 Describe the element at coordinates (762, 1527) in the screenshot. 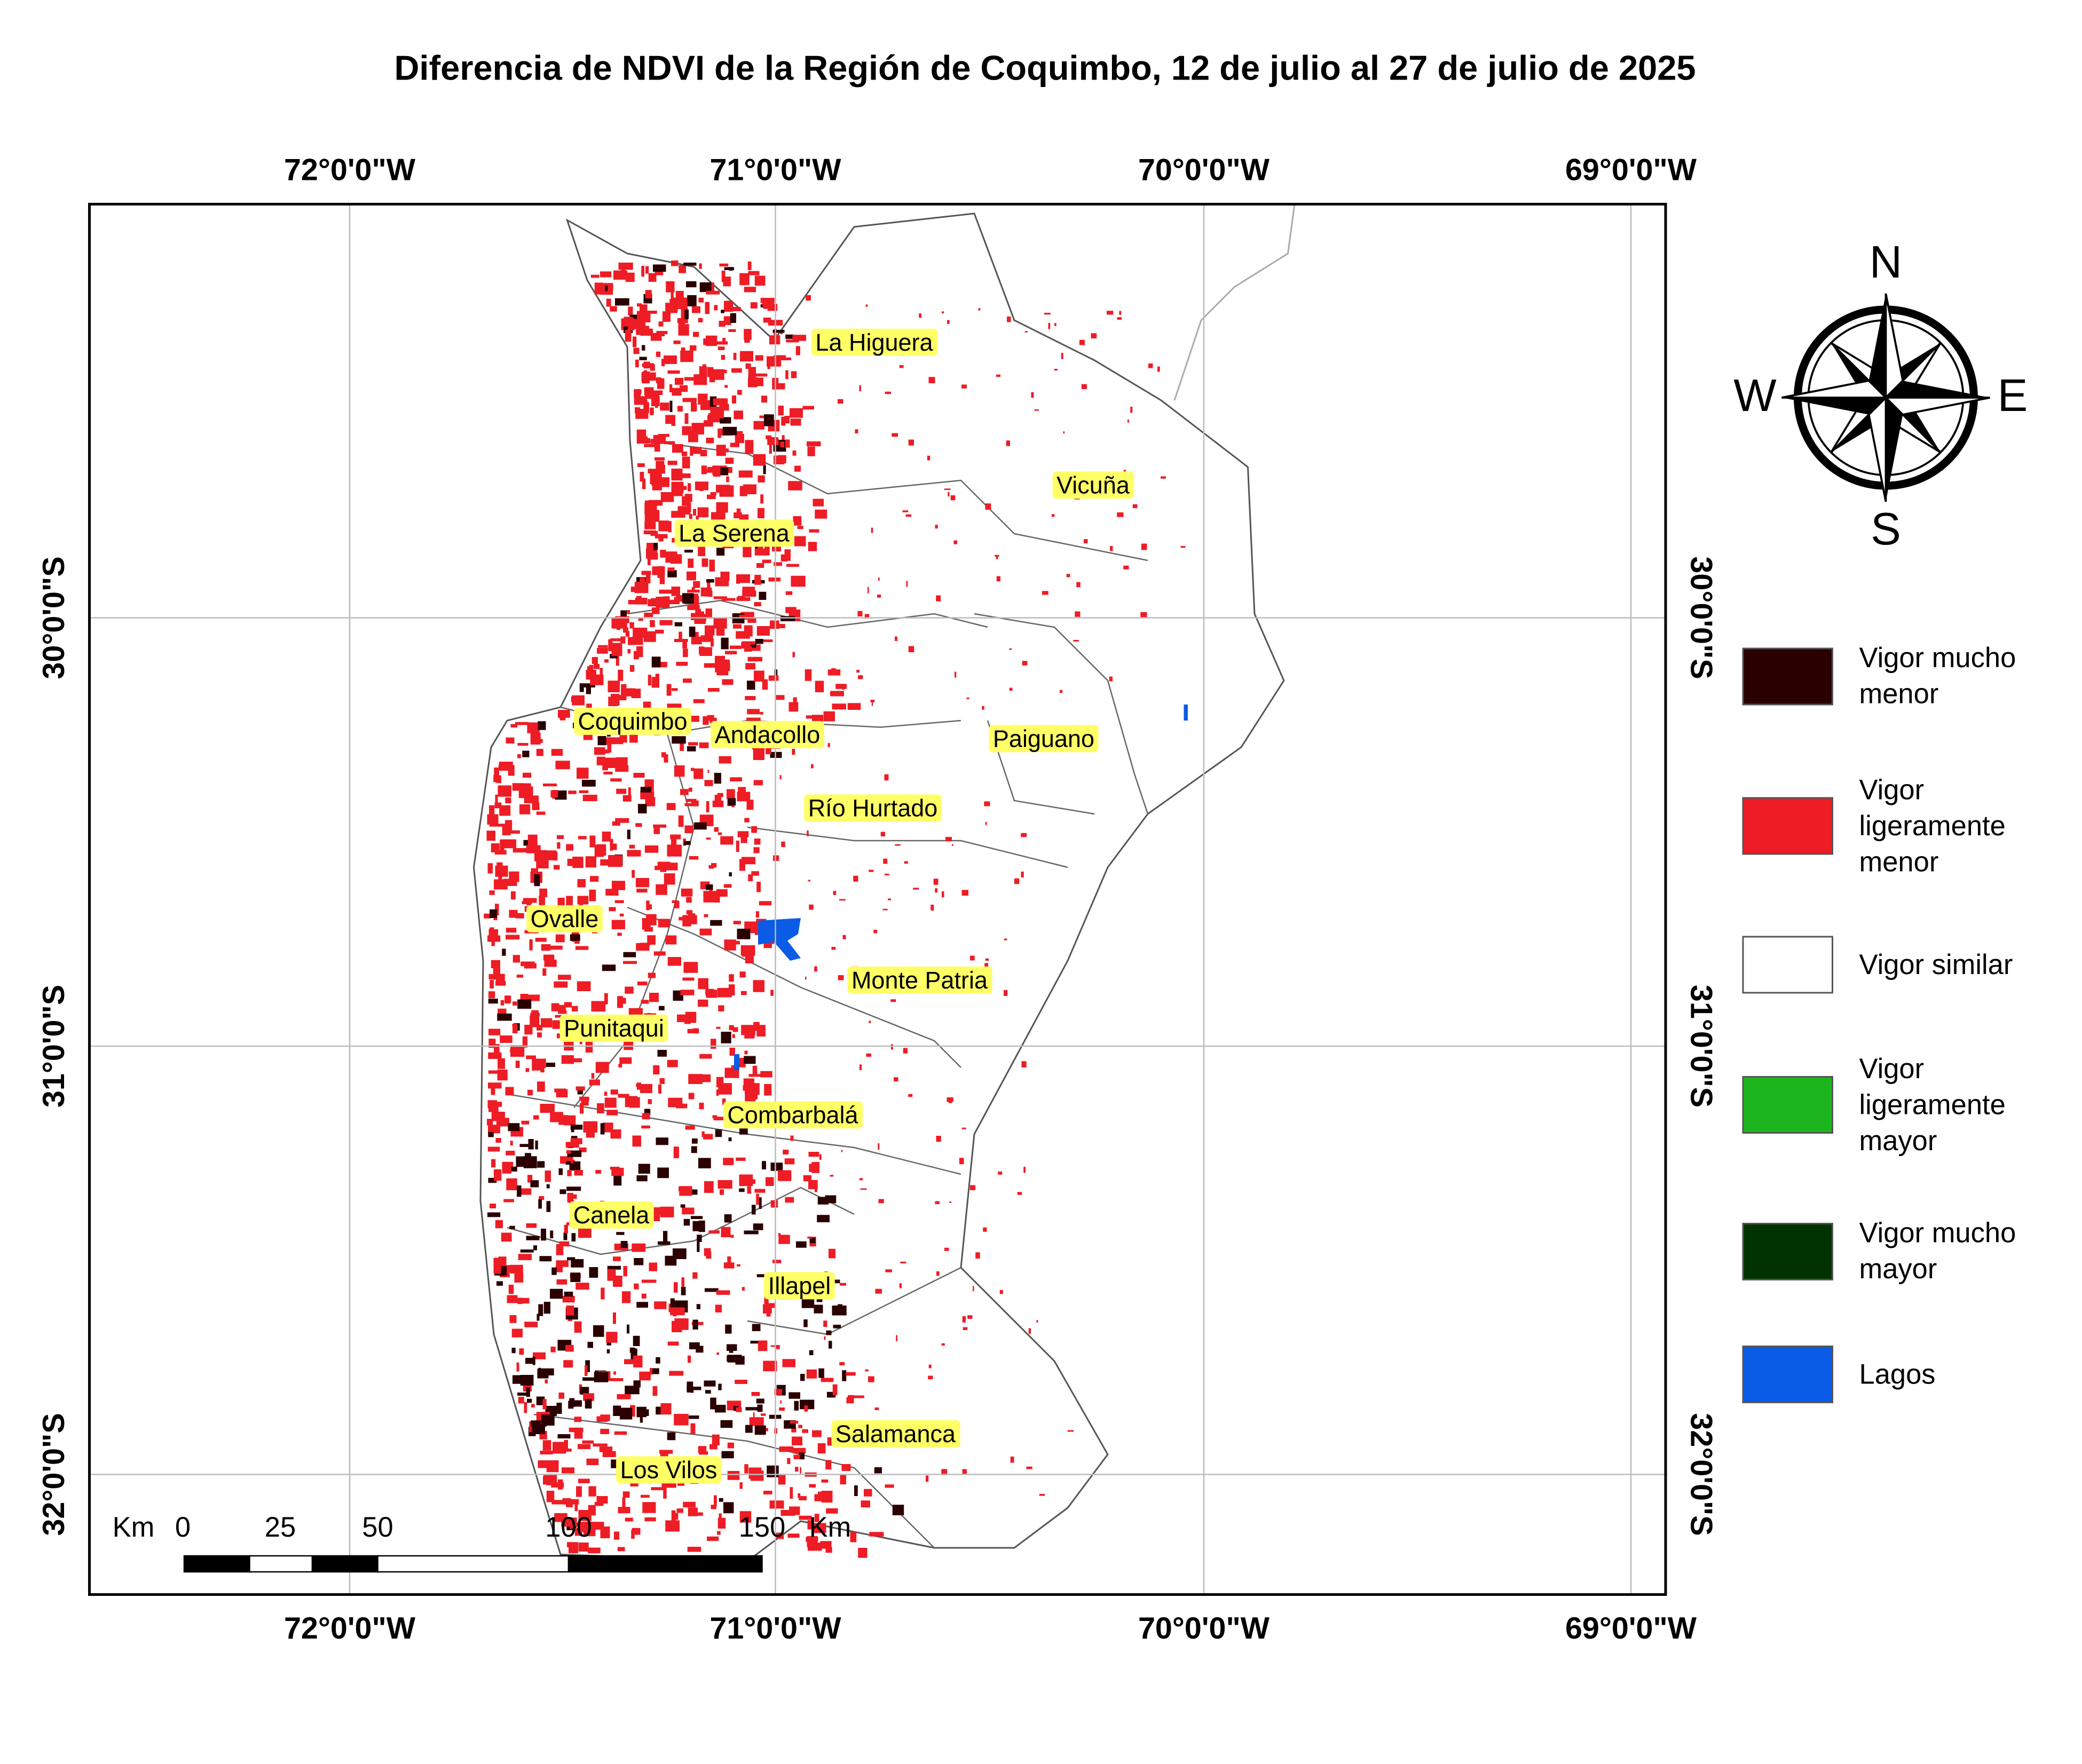

I see `scale-label: 150` at that location.